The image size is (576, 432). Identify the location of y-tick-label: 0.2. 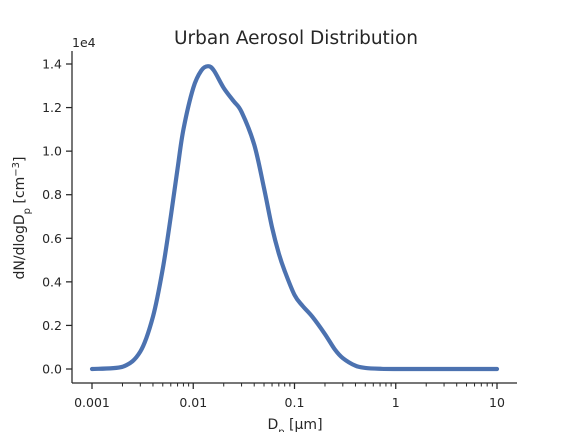
(52, 325).